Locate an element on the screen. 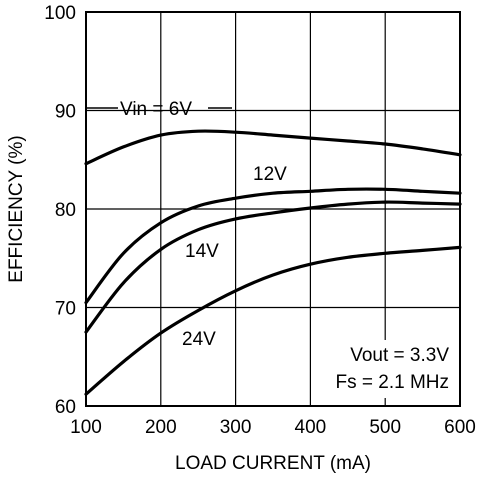 The image size is (480, 480). y-tick-label: 70 is located at coordinates (65, 309).